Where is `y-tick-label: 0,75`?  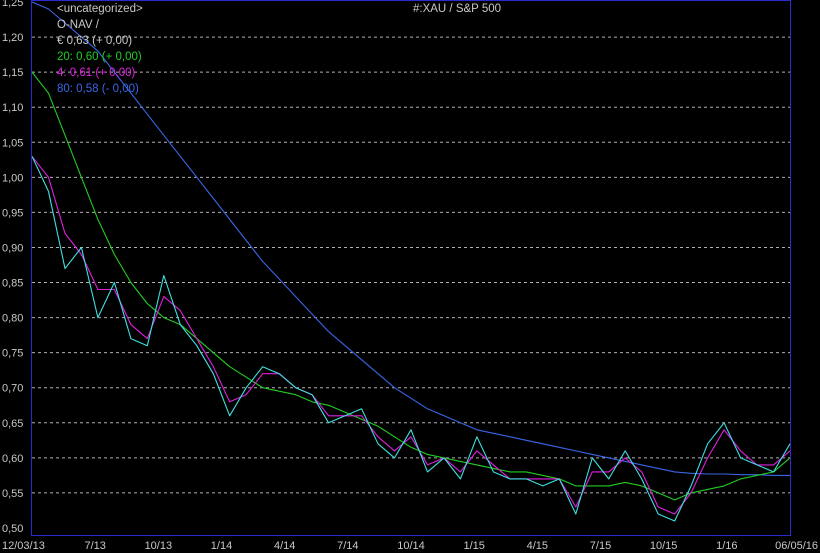 y-tick-label: 0,75 is located at coordinates (12, 354).